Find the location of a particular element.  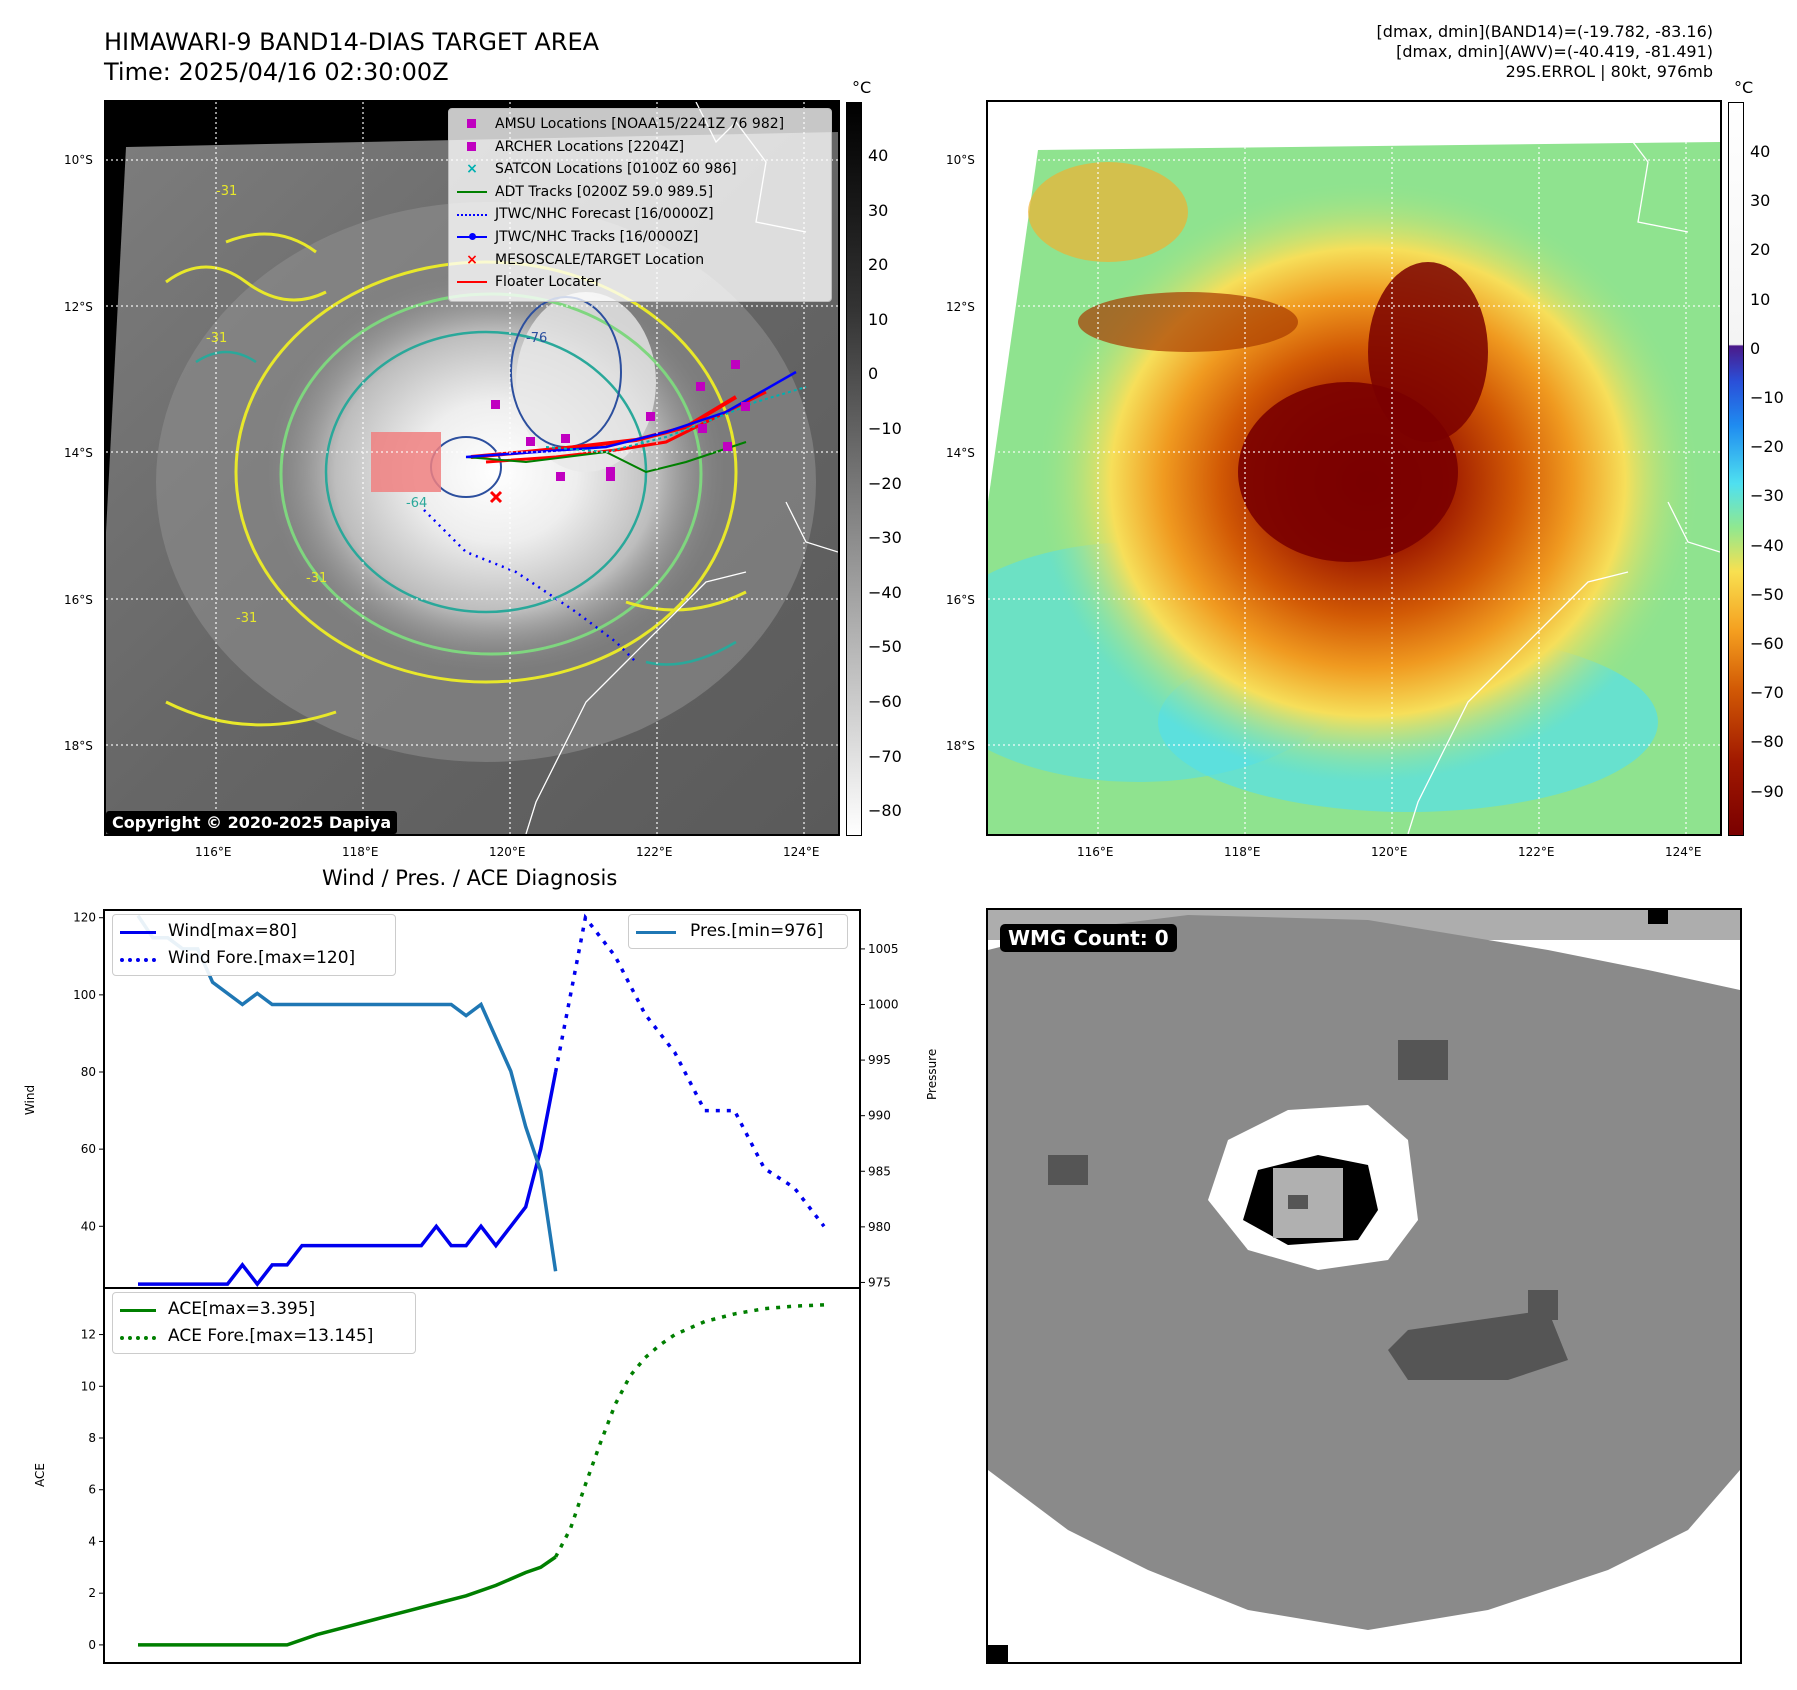

colorbar-tick-label: −50 is located at coordinates (1767, 594).